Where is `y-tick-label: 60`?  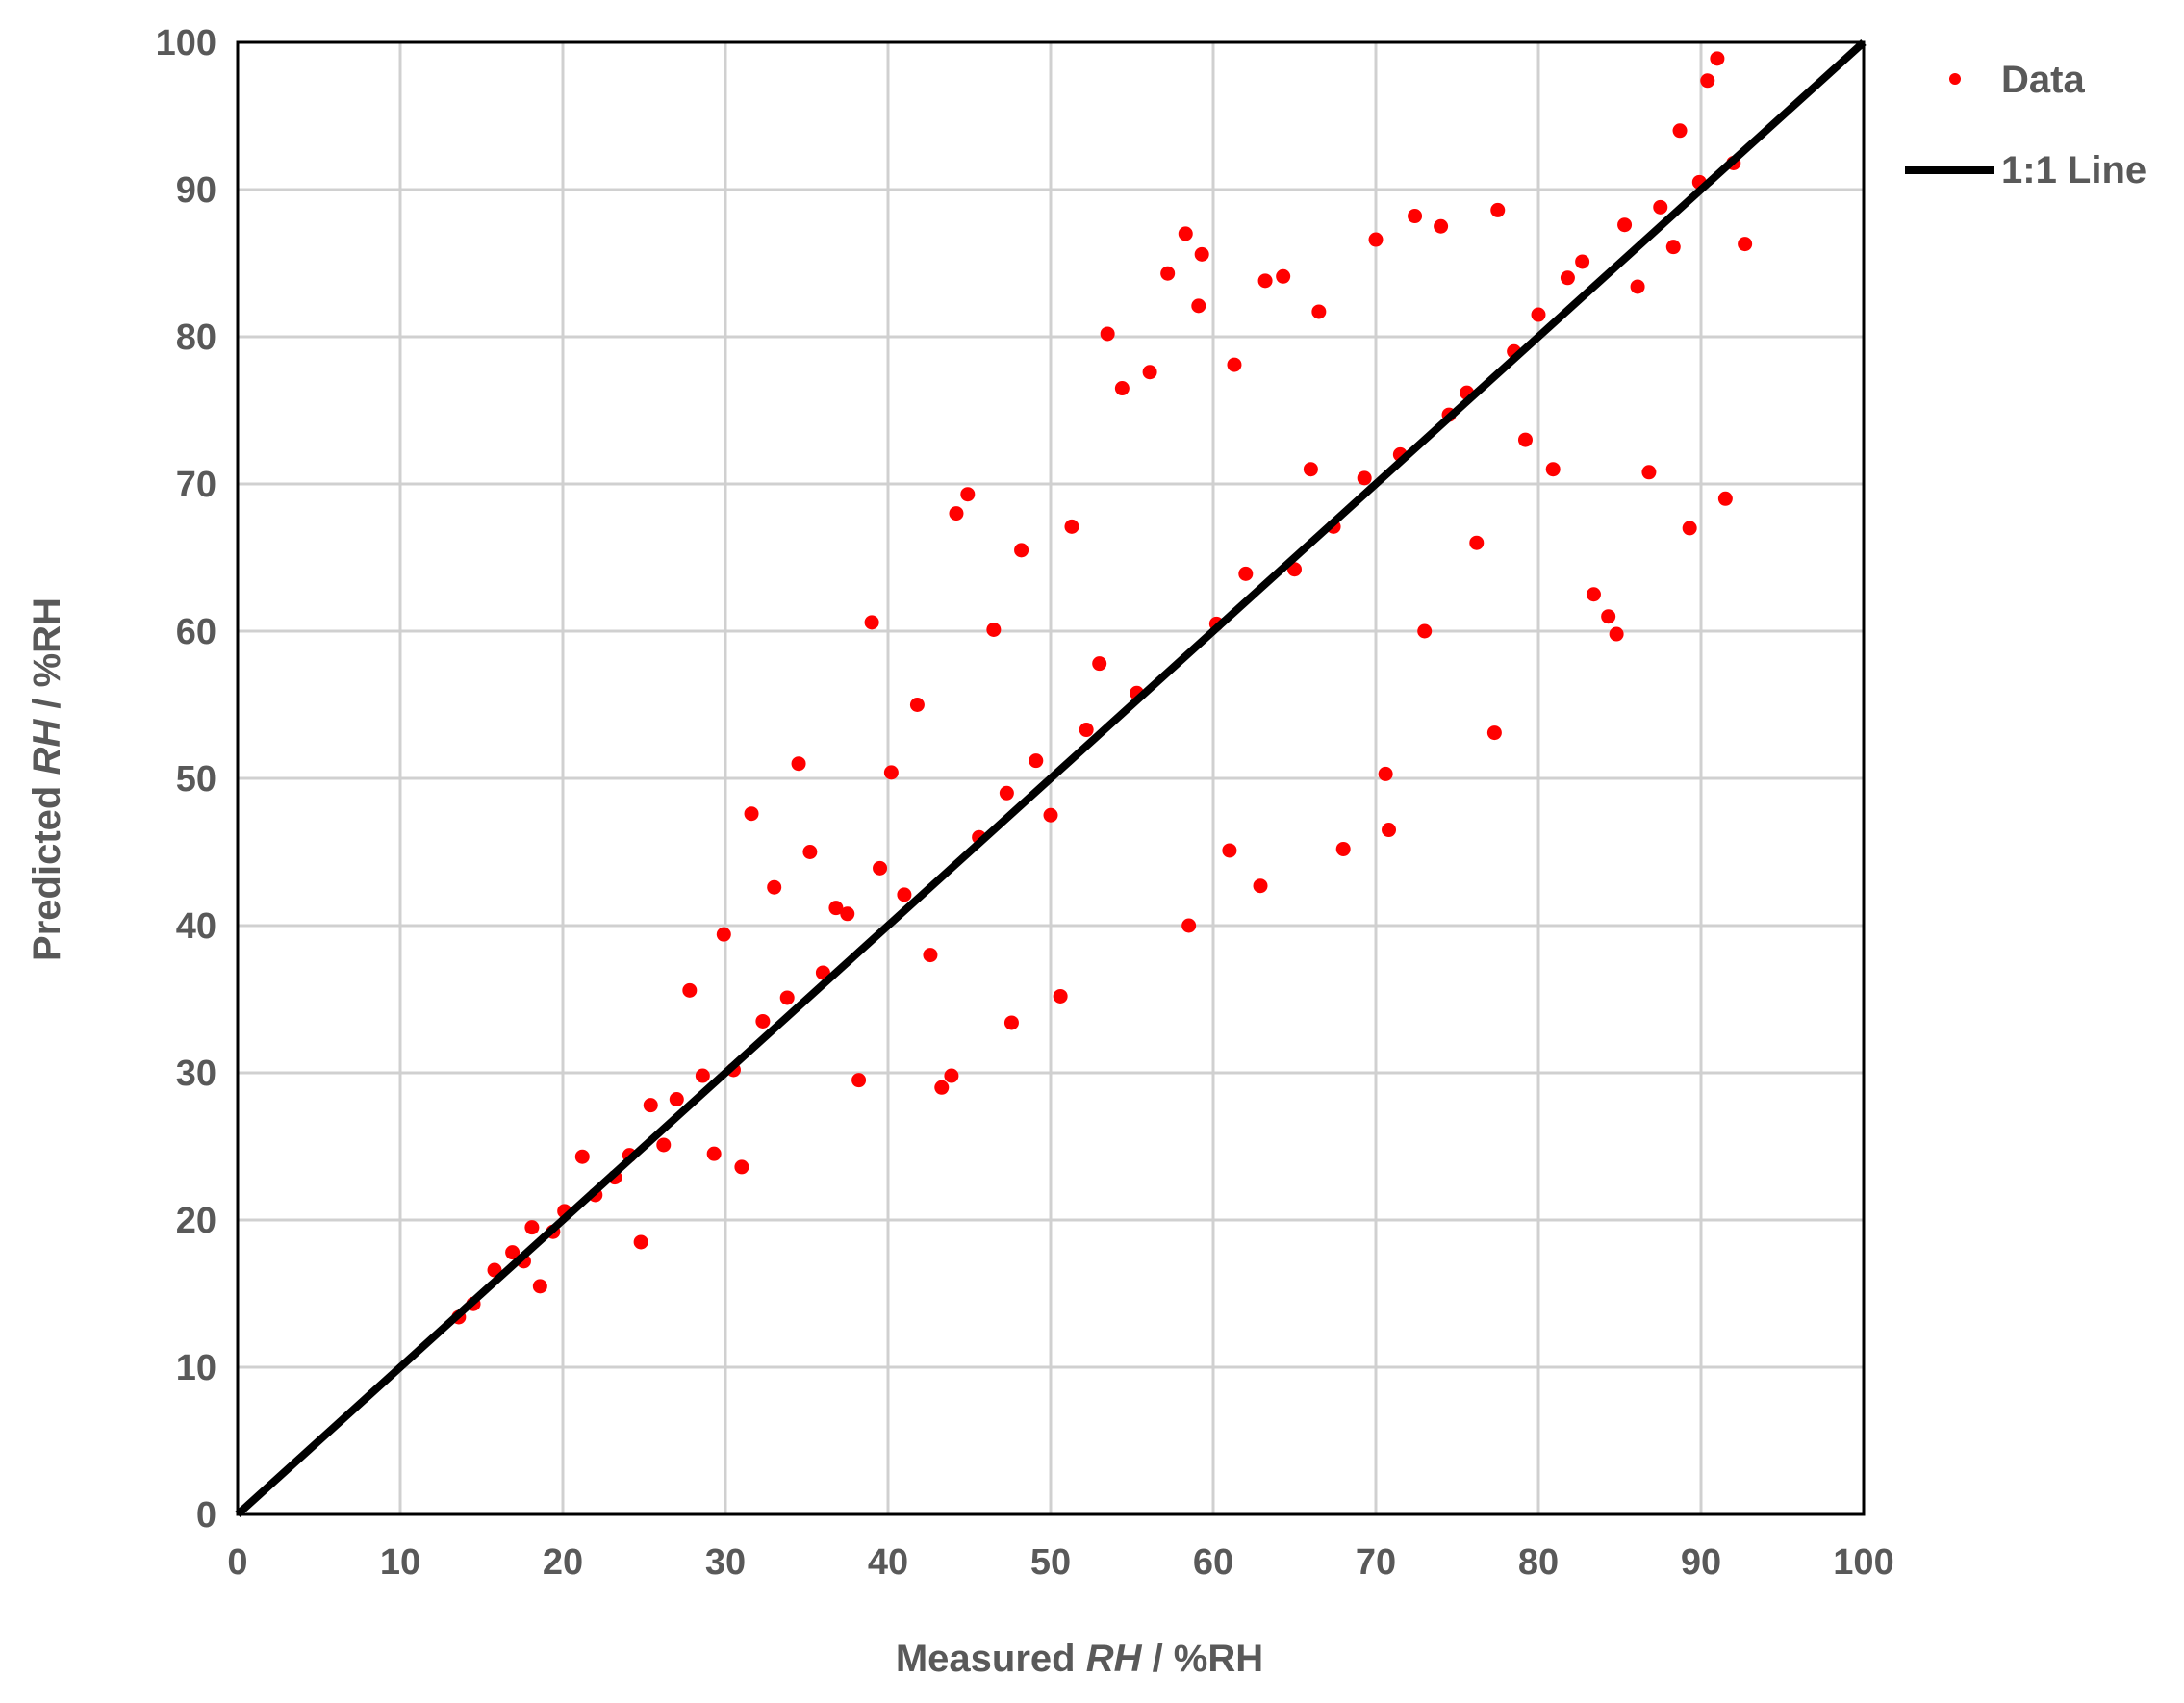 y-tick-label: 60 is located at coordinates (196, 632).